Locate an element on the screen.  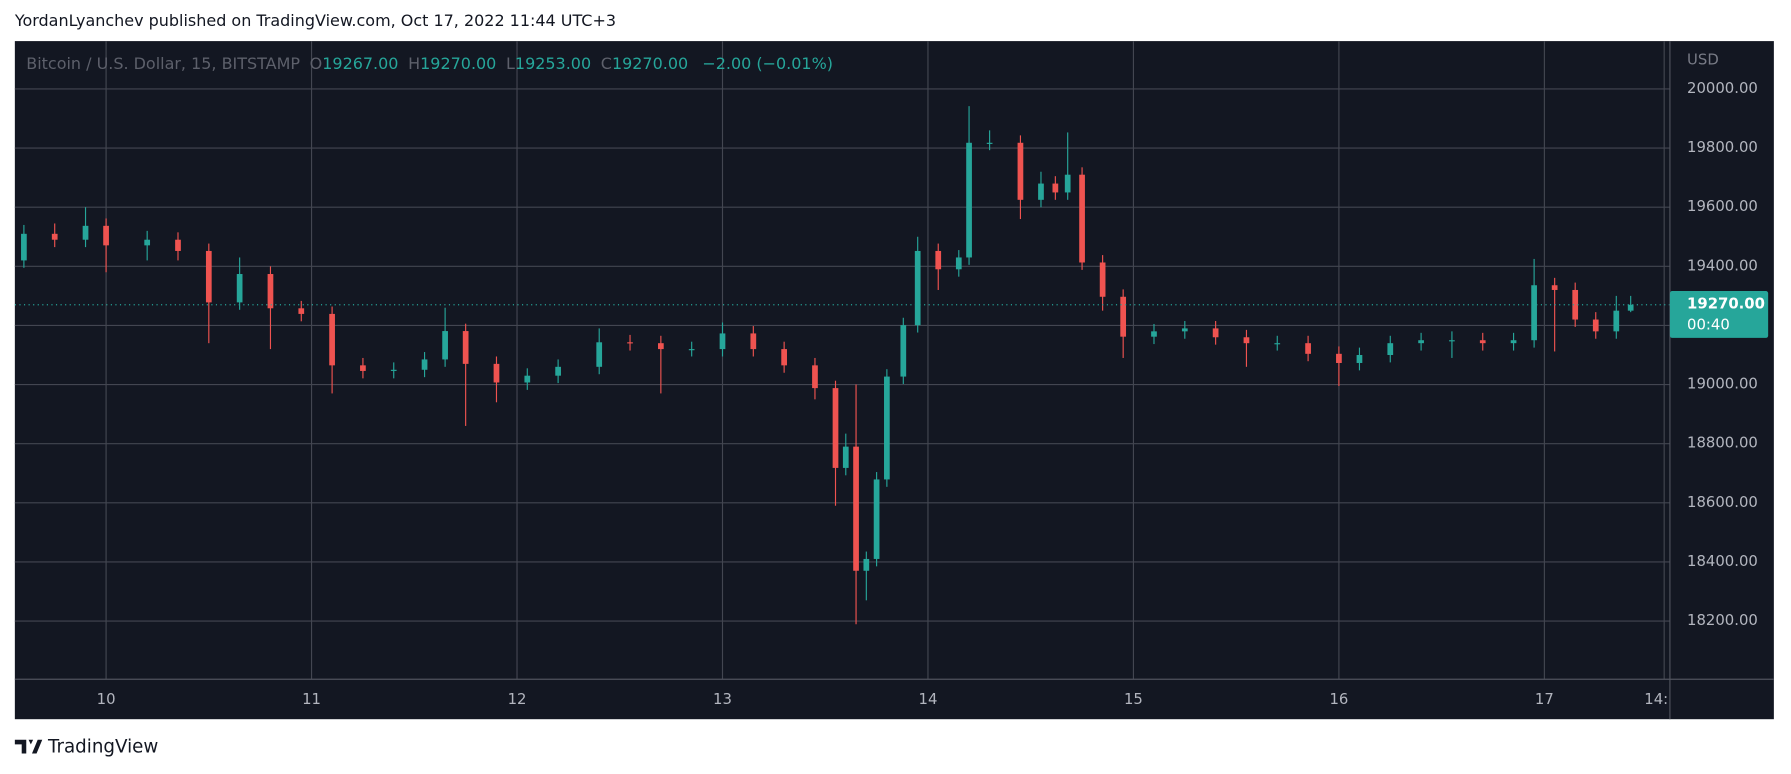
x-tick-label: 14 is located at coordinates (928, 699).